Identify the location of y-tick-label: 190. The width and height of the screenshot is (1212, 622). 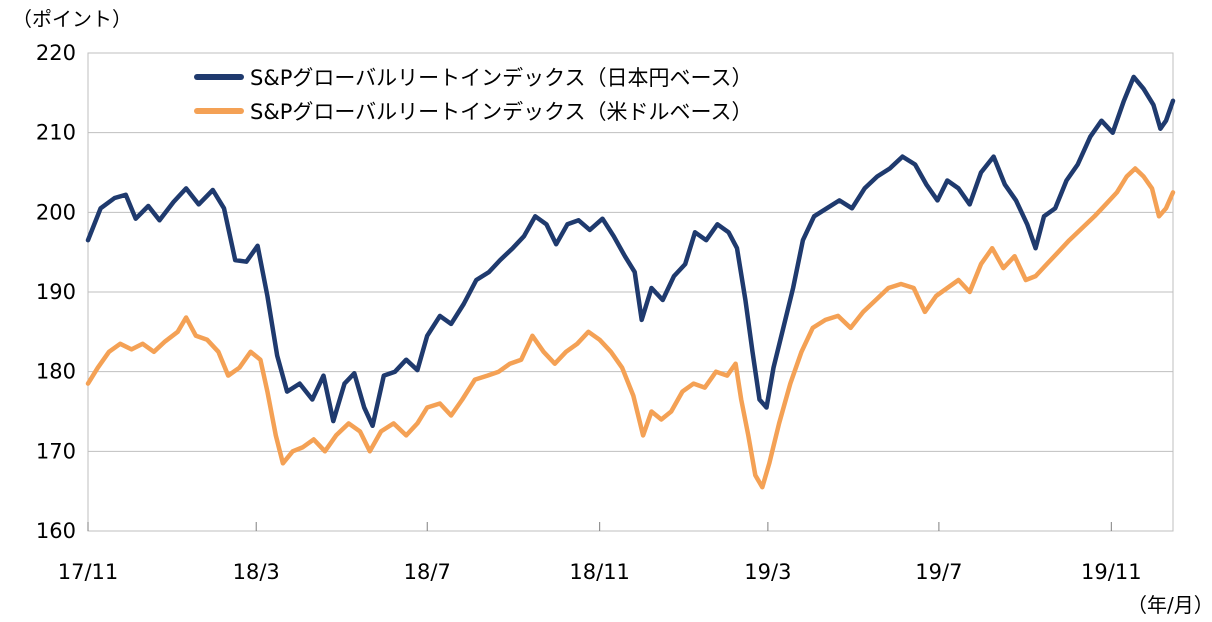
(56, 292).